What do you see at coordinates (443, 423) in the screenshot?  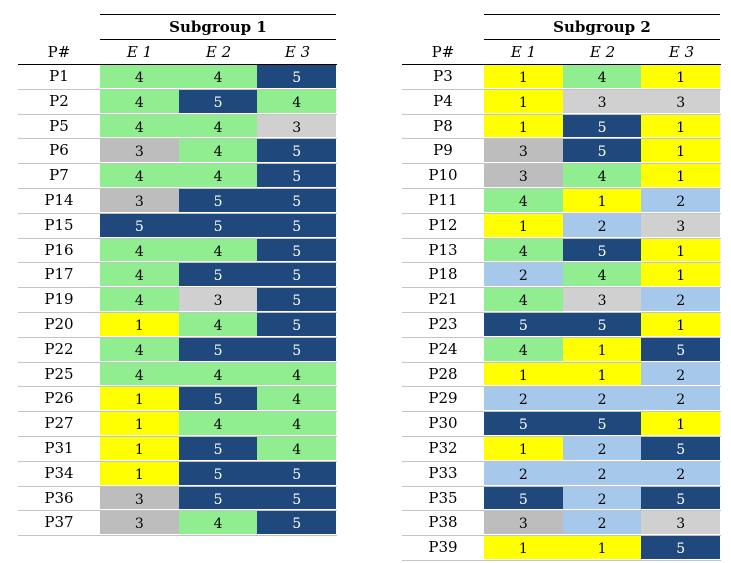 I see `participant-id: P30` at bounding box center [443, 423].